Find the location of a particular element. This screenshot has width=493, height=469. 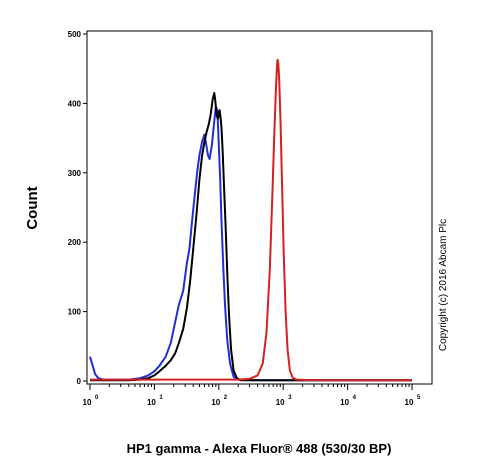

y-tick-label: 100 is located at coordinates (75, 312).